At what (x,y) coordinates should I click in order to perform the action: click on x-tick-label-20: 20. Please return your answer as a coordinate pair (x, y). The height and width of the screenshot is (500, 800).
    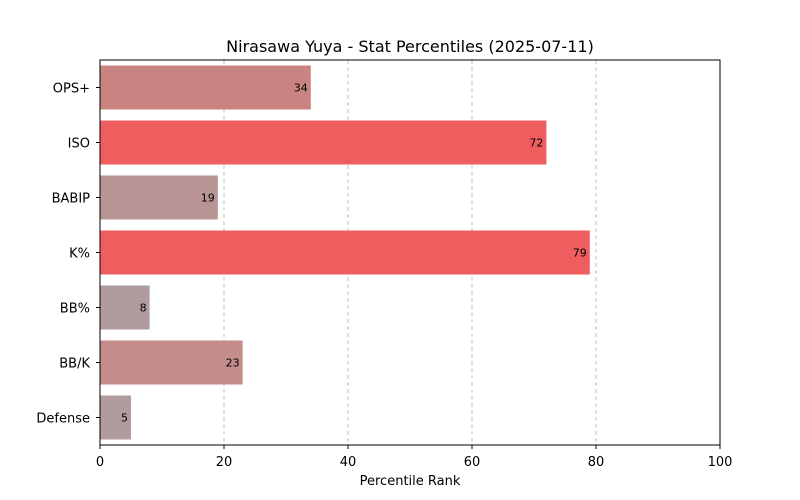
    Looking at the image, I should click on (224, 462).